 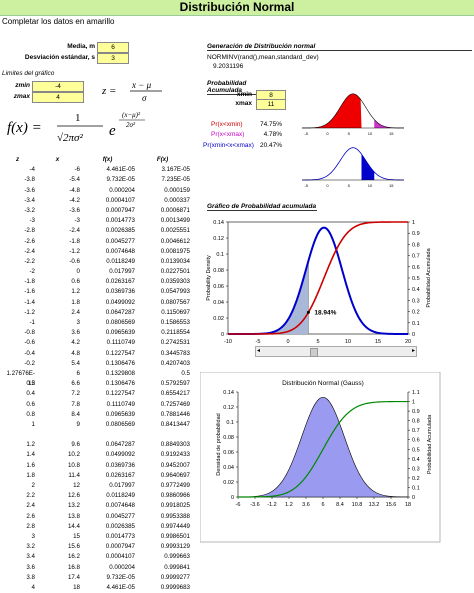 I want to click on cell-z: -0.6, so click(x=29, y=343).